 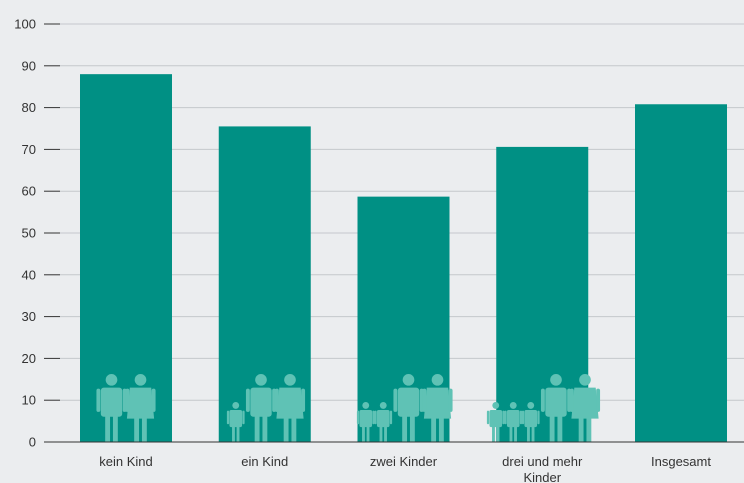 What do you see at coordinates (264, 461) in the screenshot?
I see `x-category-label-2: ein Kind` at bounding box center [264, 461].